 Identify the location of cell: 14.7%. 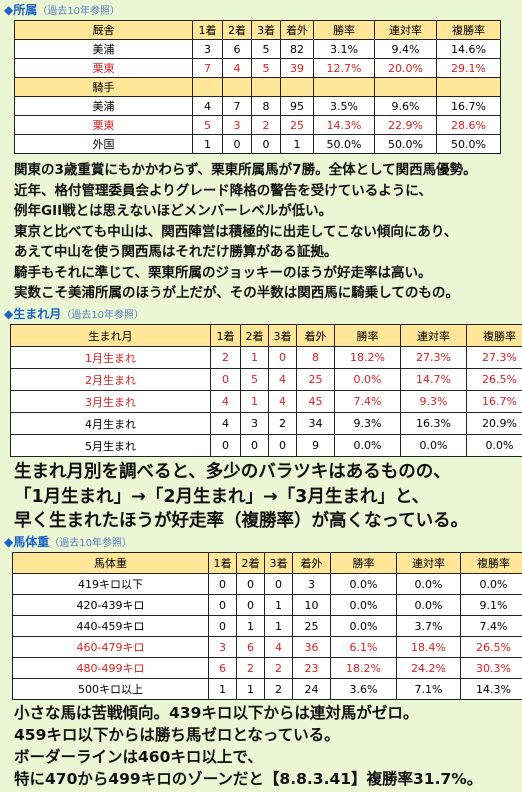
(433, 379).